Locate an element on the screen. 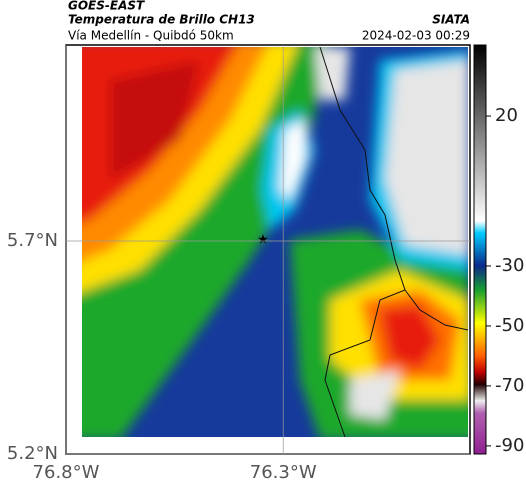  y-tick-label: 5.7°N is located at coordinates (32, 240).